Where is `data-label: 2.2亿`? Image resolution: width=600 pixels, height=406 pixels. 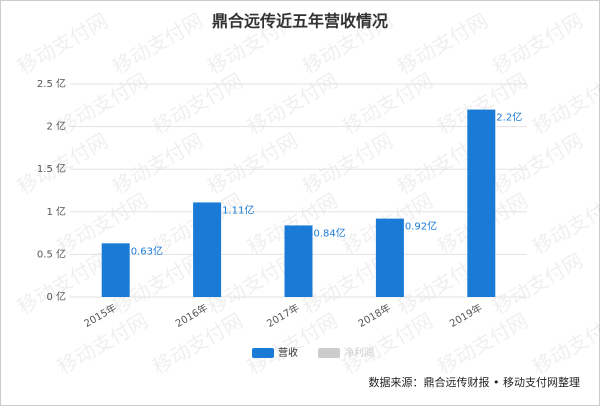 data-label: 2.2亿 is located at coordinates (509, 117).